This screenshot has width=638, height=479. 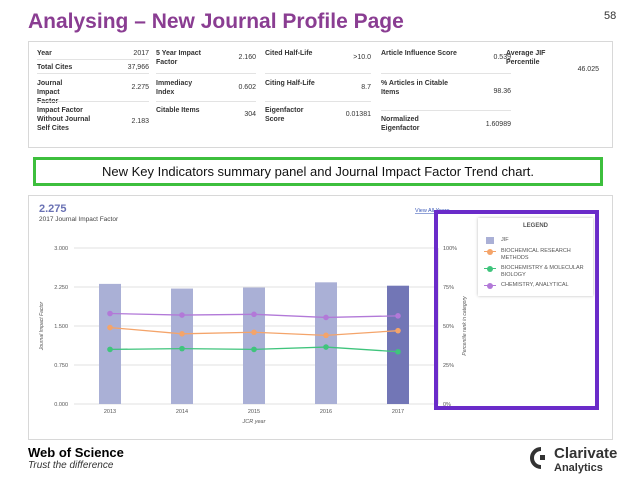 I want to click on slide-title: Analysing – New Journal Profile Page, so click(x=216, y=21).